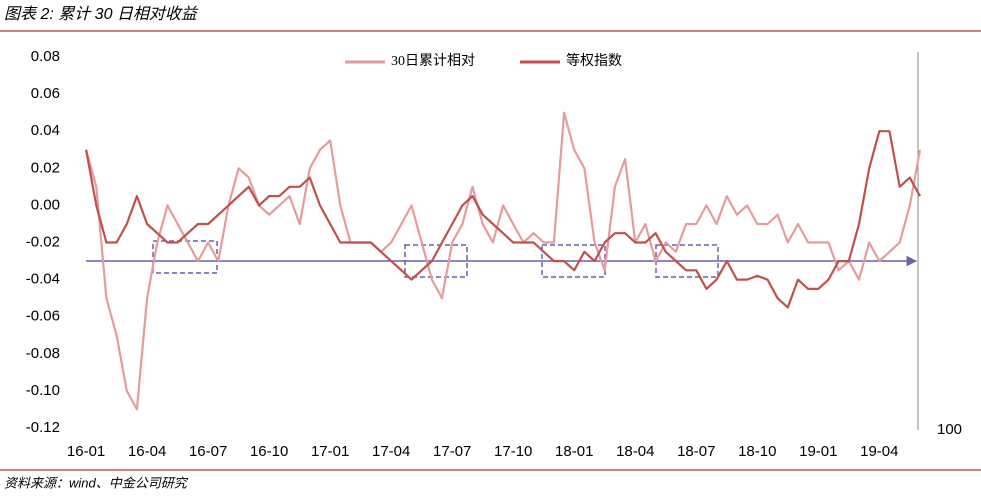 The width and height of the screenshot is (981, 501). Describe the element at coordinates (45, 130) in the screenshot. I see `y-tick-label: 0.04` at that location.